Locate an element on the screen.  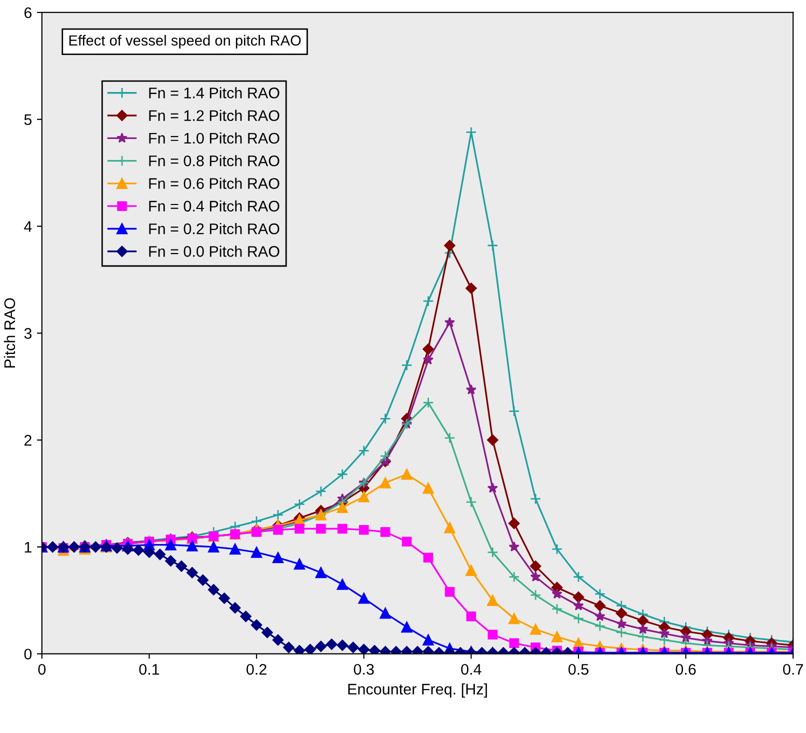
y-tick-label: 4 is located at coordinates (28, 226).